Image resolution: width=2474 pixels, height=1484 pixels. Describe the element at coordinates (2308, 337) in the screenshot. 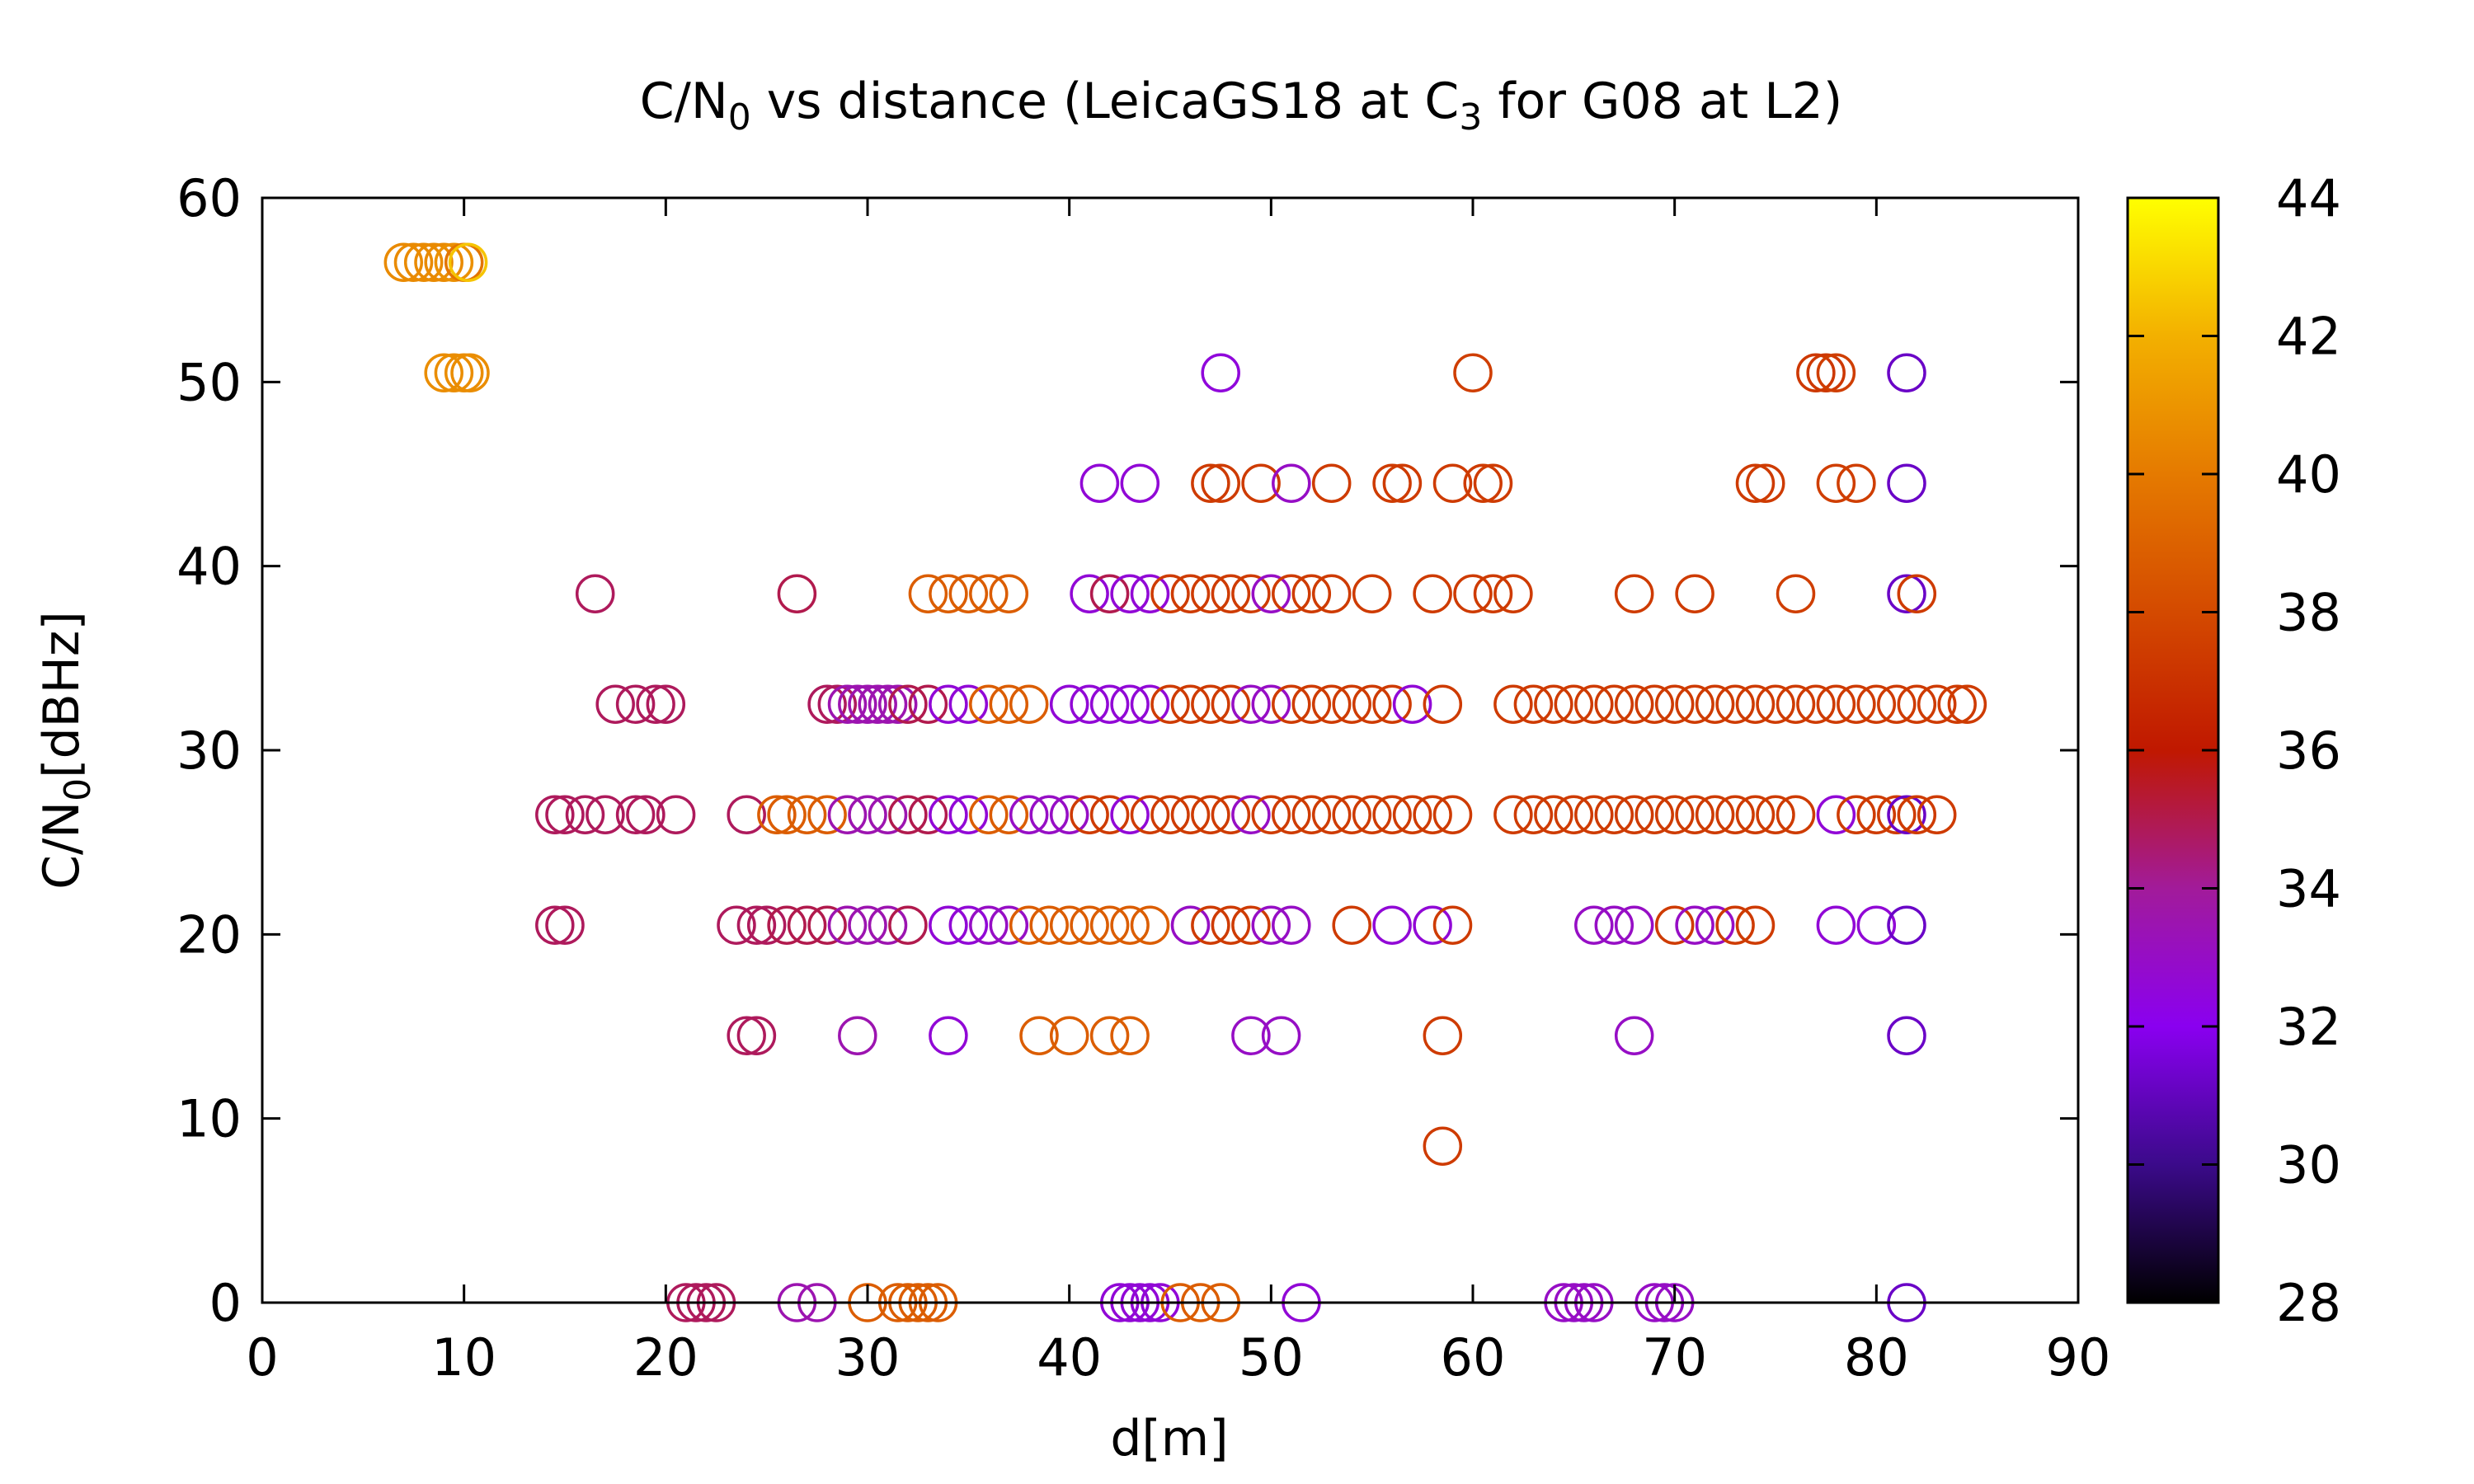

I see `colorbar-tick-label: 42` at that location.